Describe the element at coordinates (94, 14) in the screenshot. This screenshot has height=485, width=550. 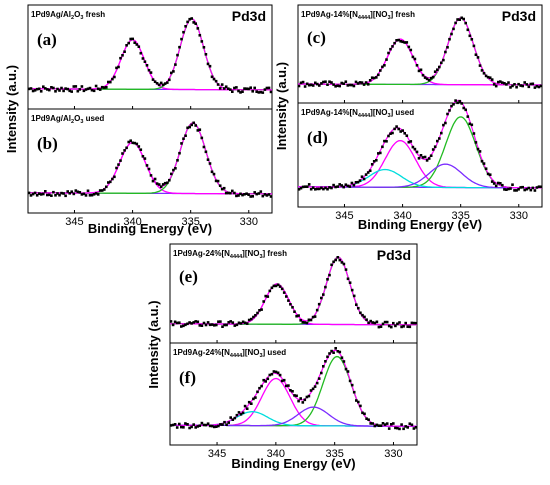
I see `sample-name-part: fresh` at that location.